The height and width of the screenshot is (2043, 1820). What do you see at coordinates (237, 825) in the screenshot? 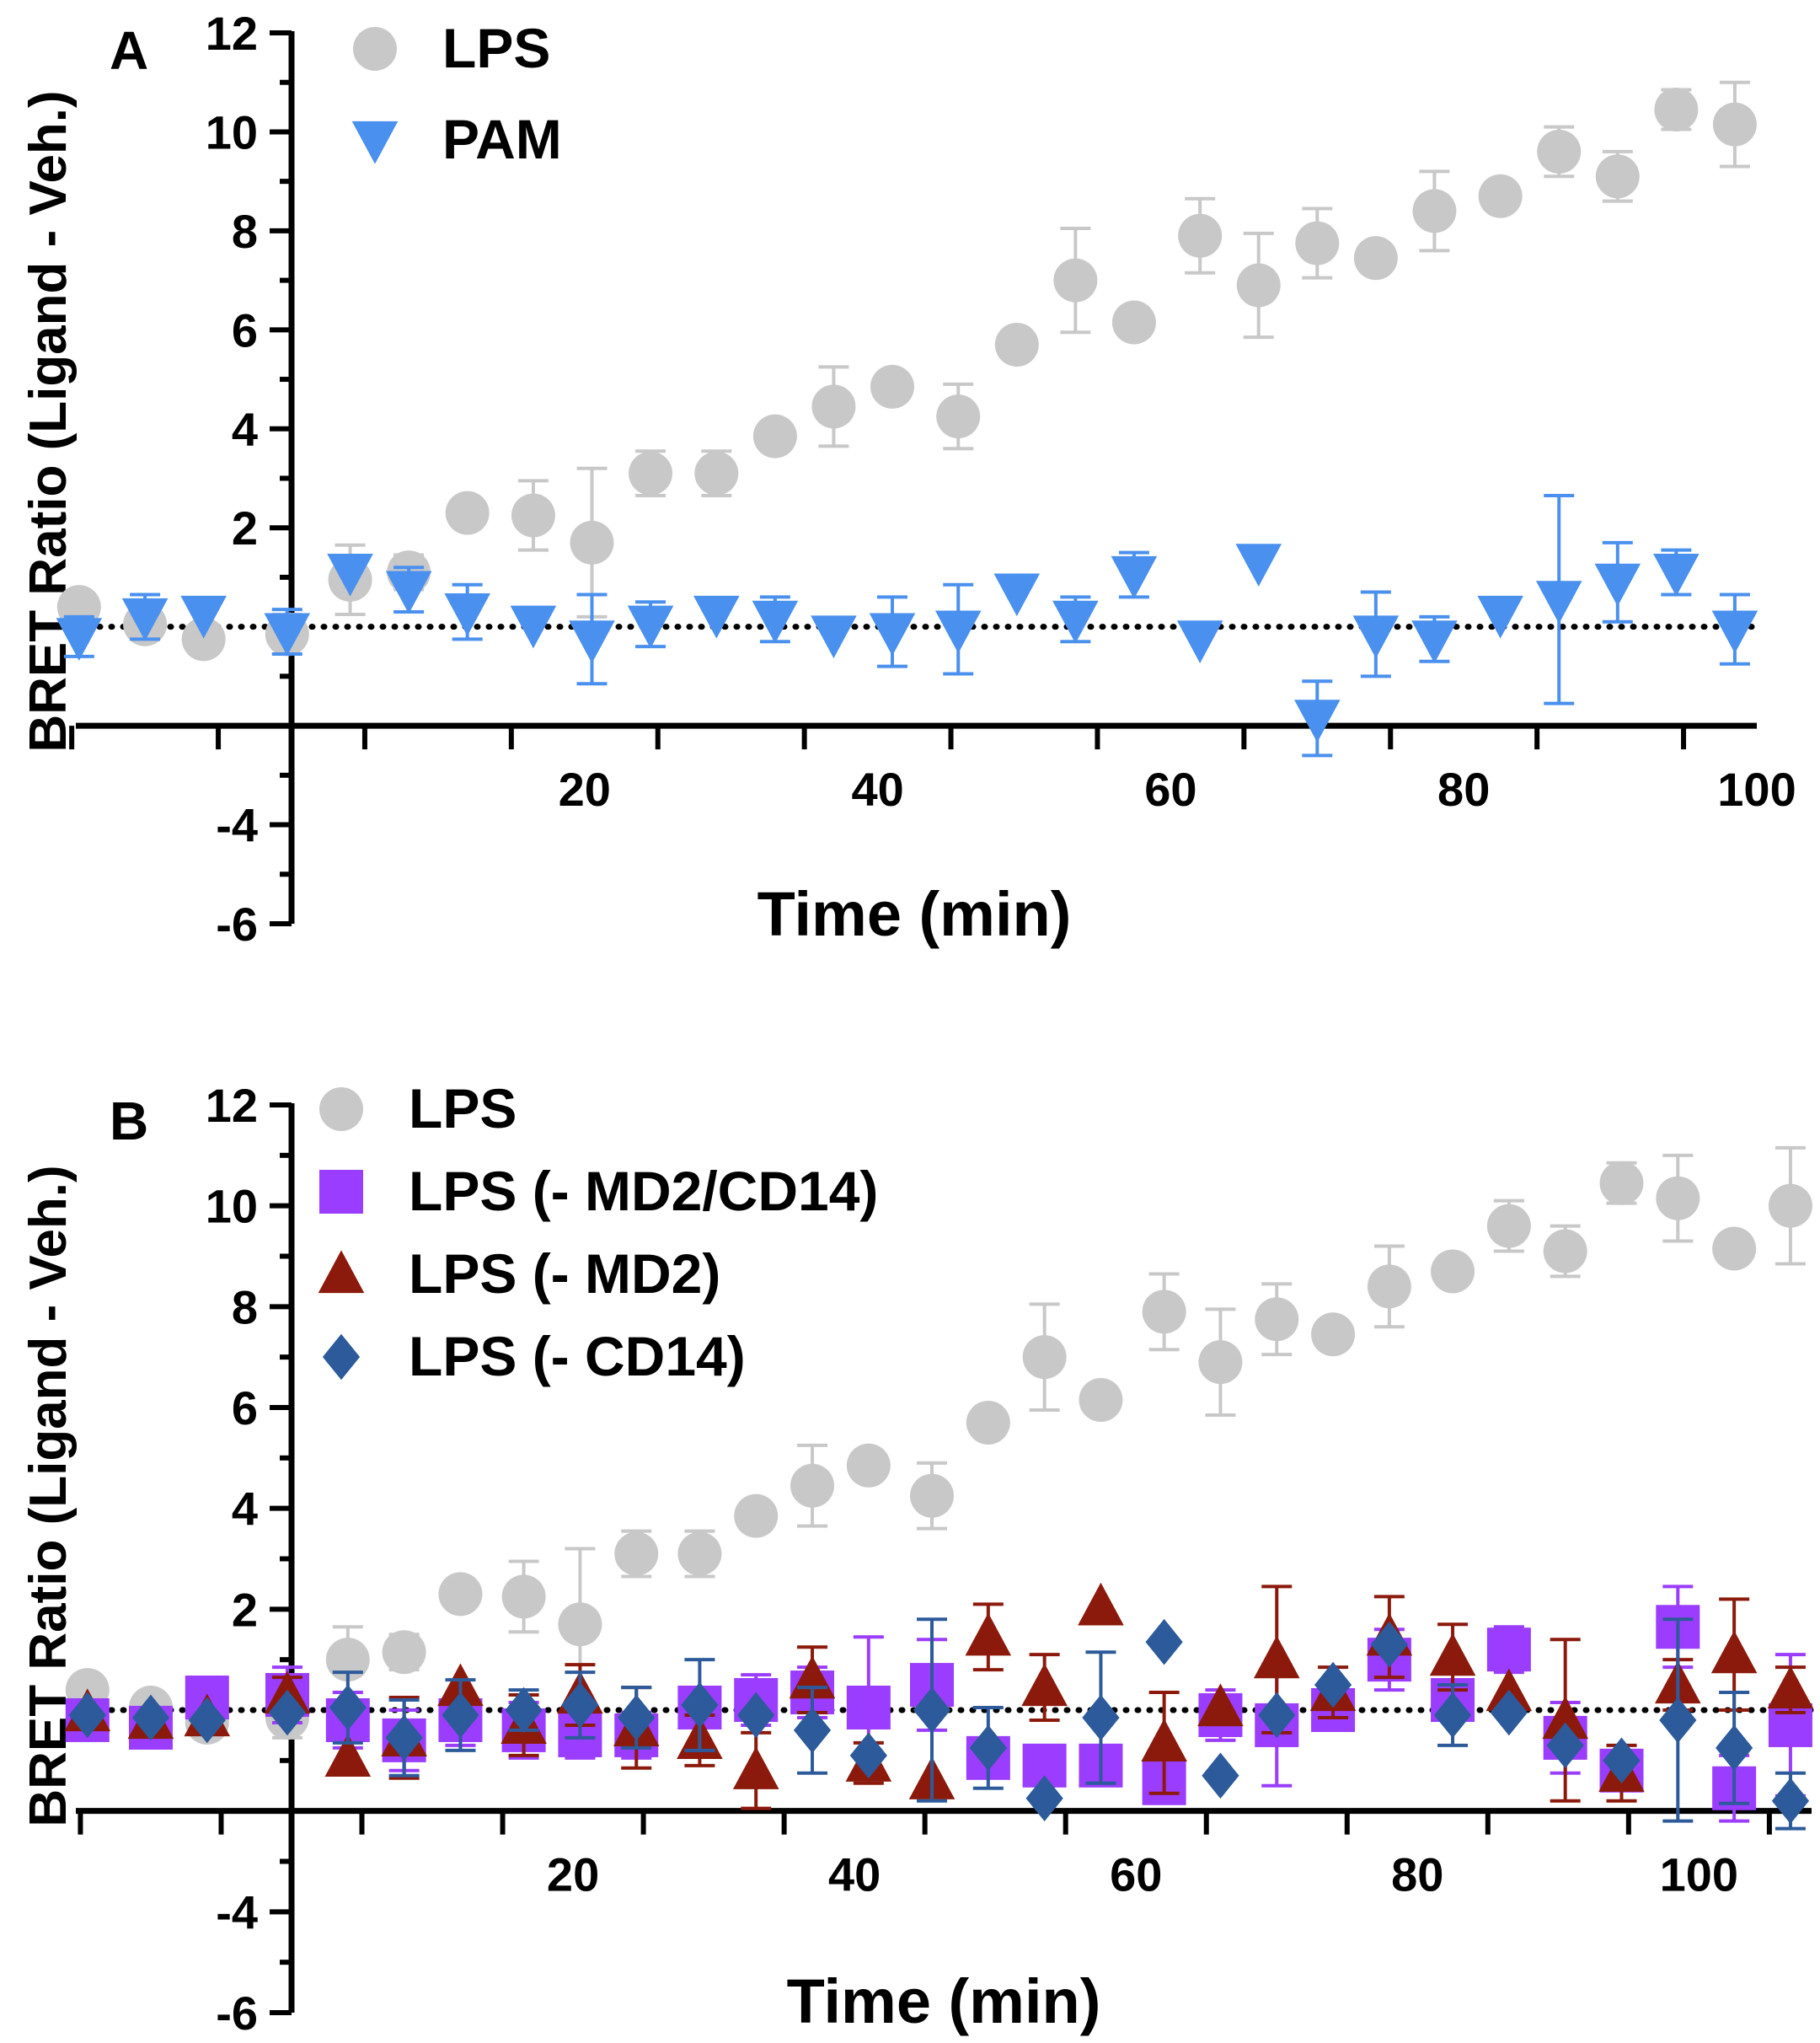
I see `panel-a-y-tick-label: -4` at bounding box center [237, 825].